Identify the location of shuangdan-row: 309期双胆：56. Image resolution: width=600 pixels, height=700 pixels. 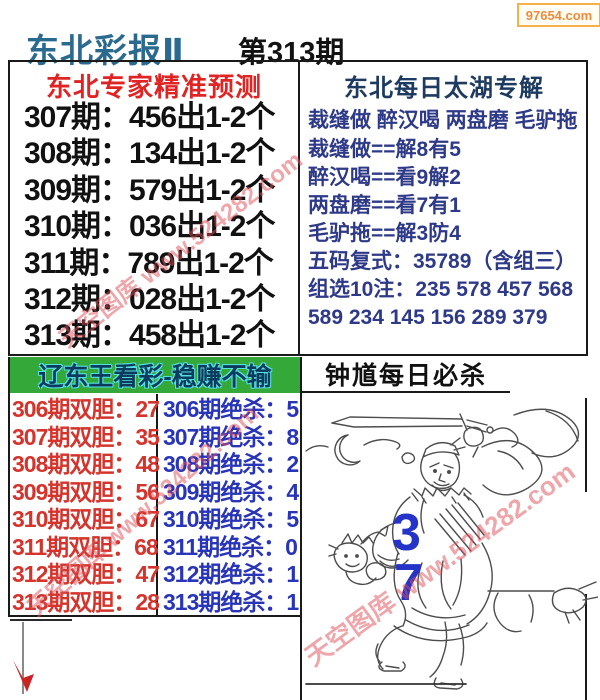
(86, 492).